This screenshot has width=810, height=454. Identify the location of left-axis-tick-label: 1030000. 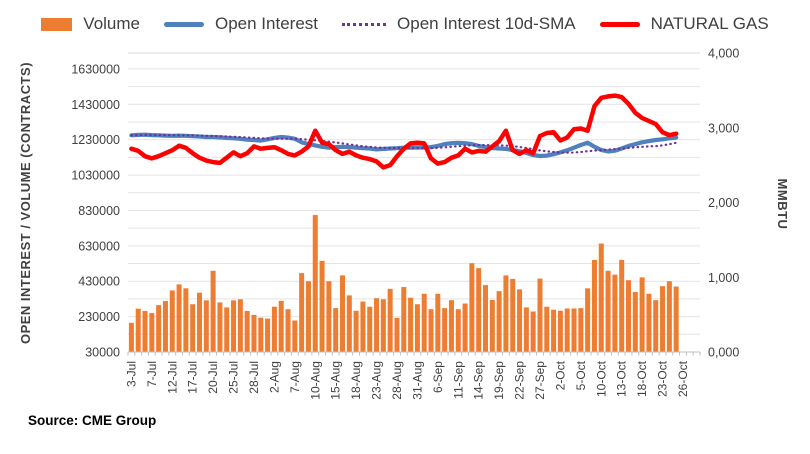
(95, 176).